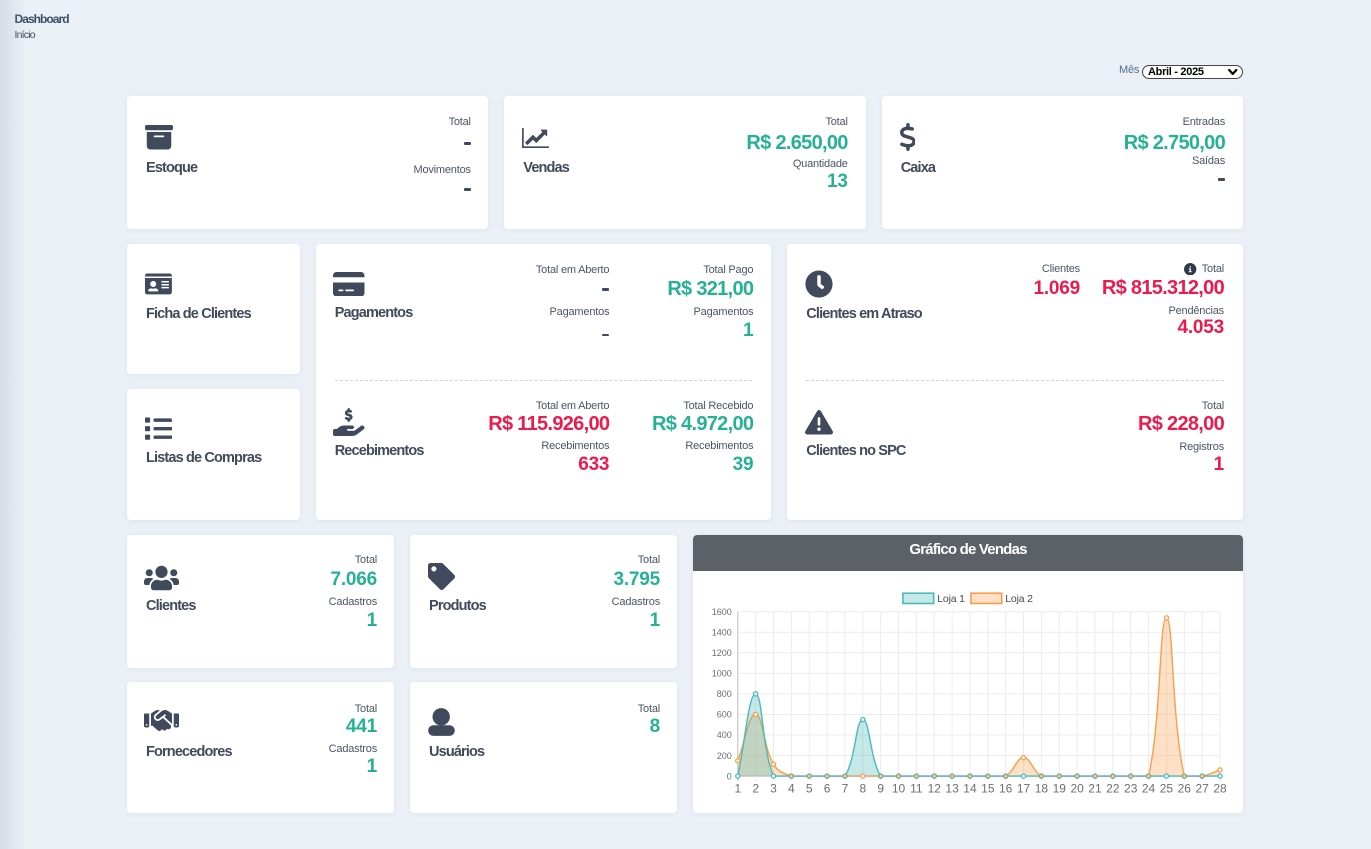 The image size is (1371, 849). What do you see at coordinates (1060, 788) in the screenshot?
I see `svg-text: 19` at bounding box center [1060, 788].